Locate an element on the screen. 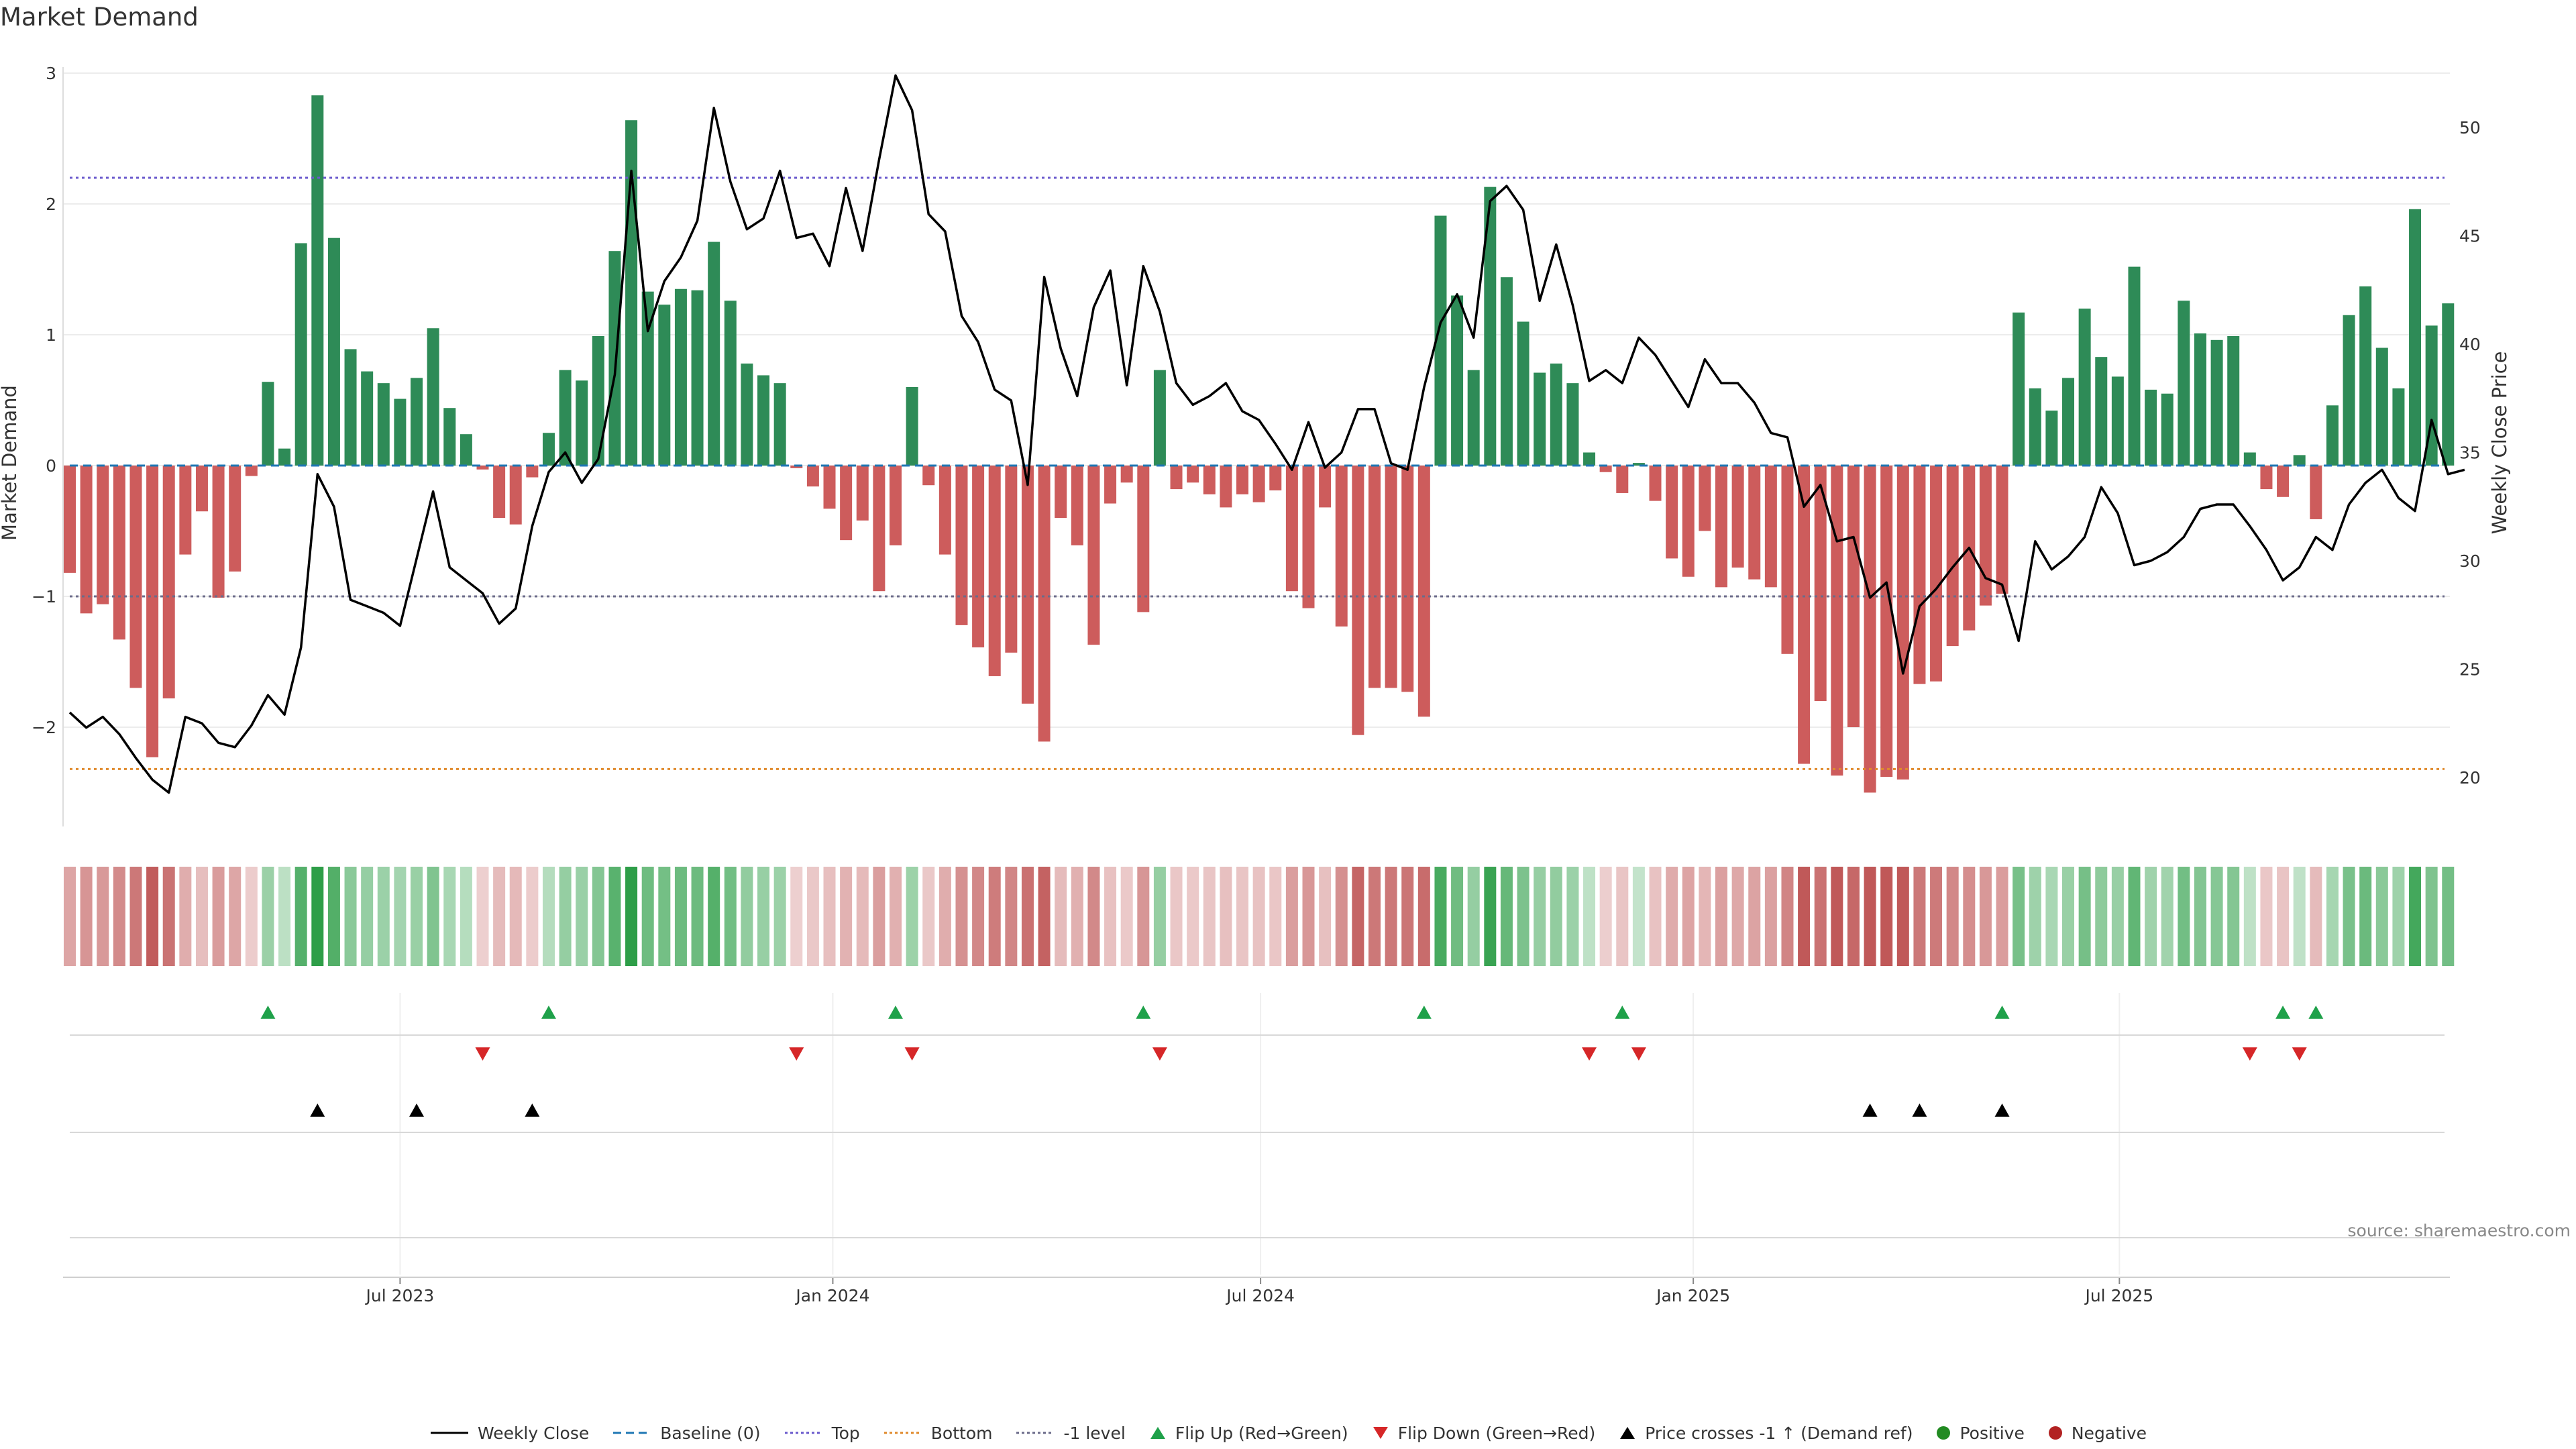 The height and width of the screenshot is (1449, 2576). legend-item-top: Top is located at coordinates (822, 1433).